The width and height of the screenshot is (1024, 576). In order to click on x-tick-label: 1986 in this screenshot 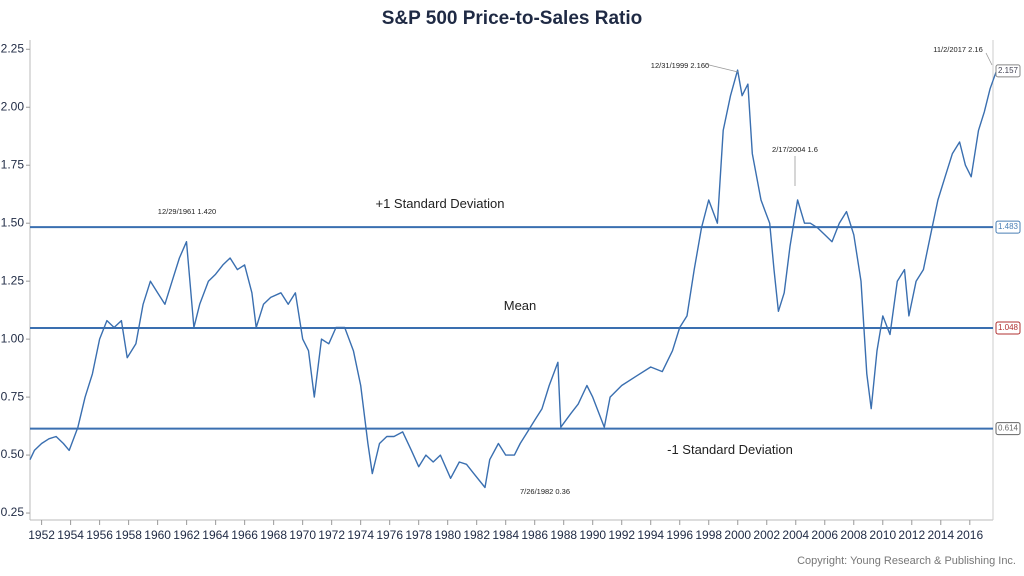, I will do `click(534, 535)`.